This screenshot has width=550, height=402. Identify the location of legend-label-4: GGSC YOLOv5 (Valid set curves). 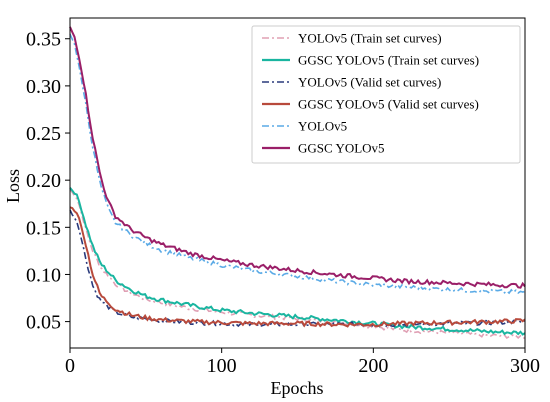
(388, 104).